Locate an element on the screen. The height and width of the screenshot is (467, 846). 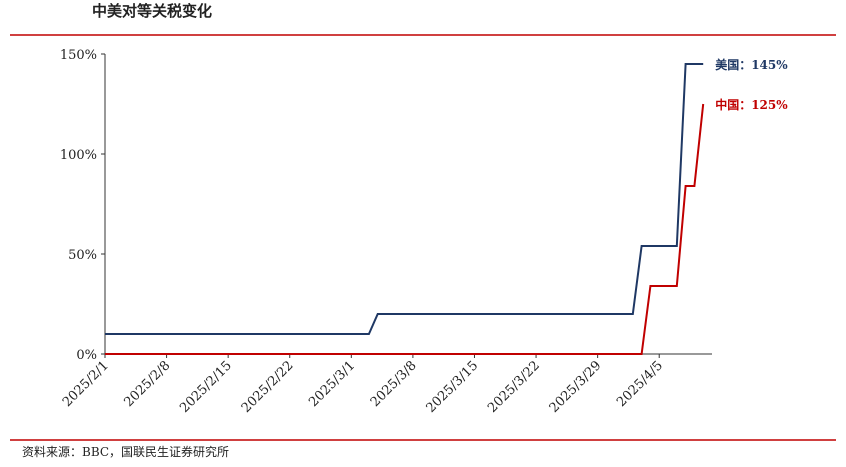
x-tick-label: 2025/3/29 is located at coordinates (576, 387).